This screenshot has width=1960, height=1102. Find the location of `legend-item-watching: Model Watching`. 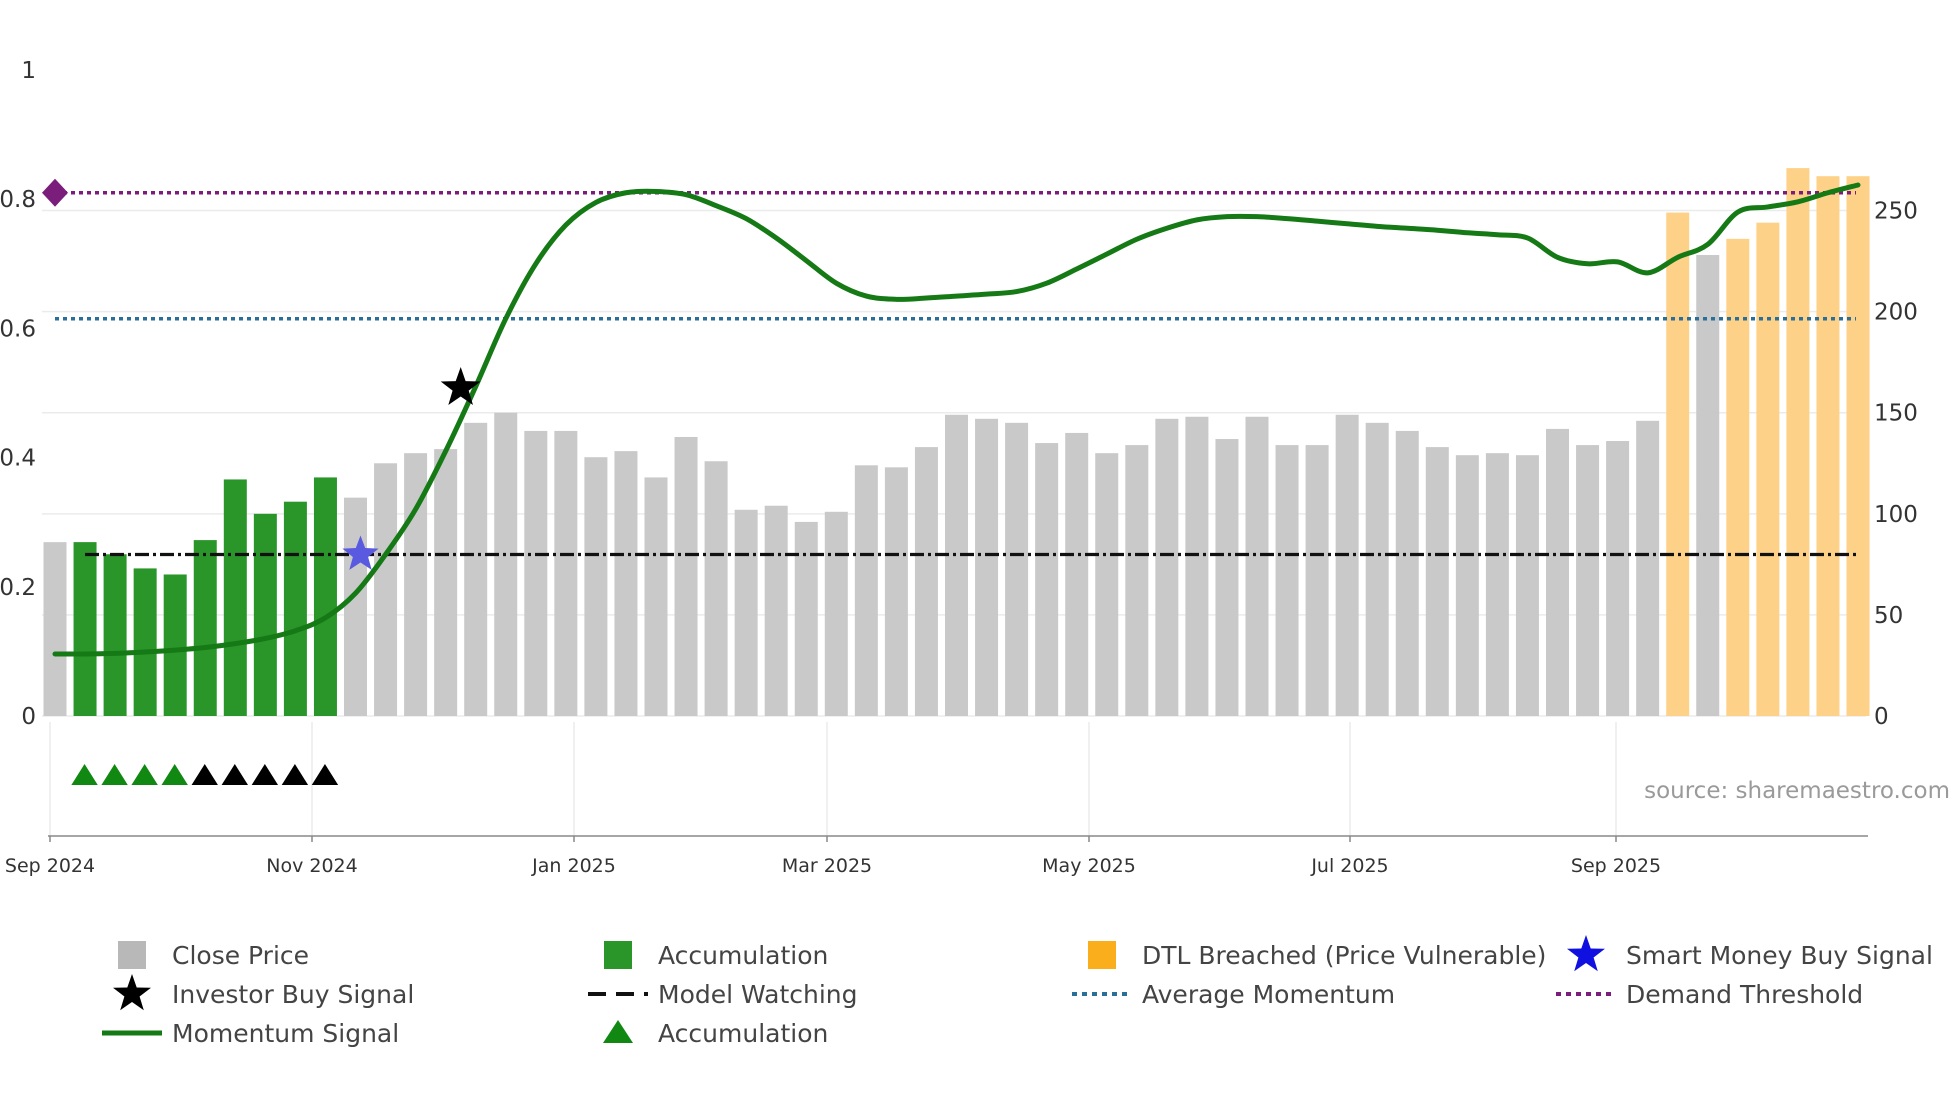

legend-item-watching: Model Watching is located at coordinates (723, 994).